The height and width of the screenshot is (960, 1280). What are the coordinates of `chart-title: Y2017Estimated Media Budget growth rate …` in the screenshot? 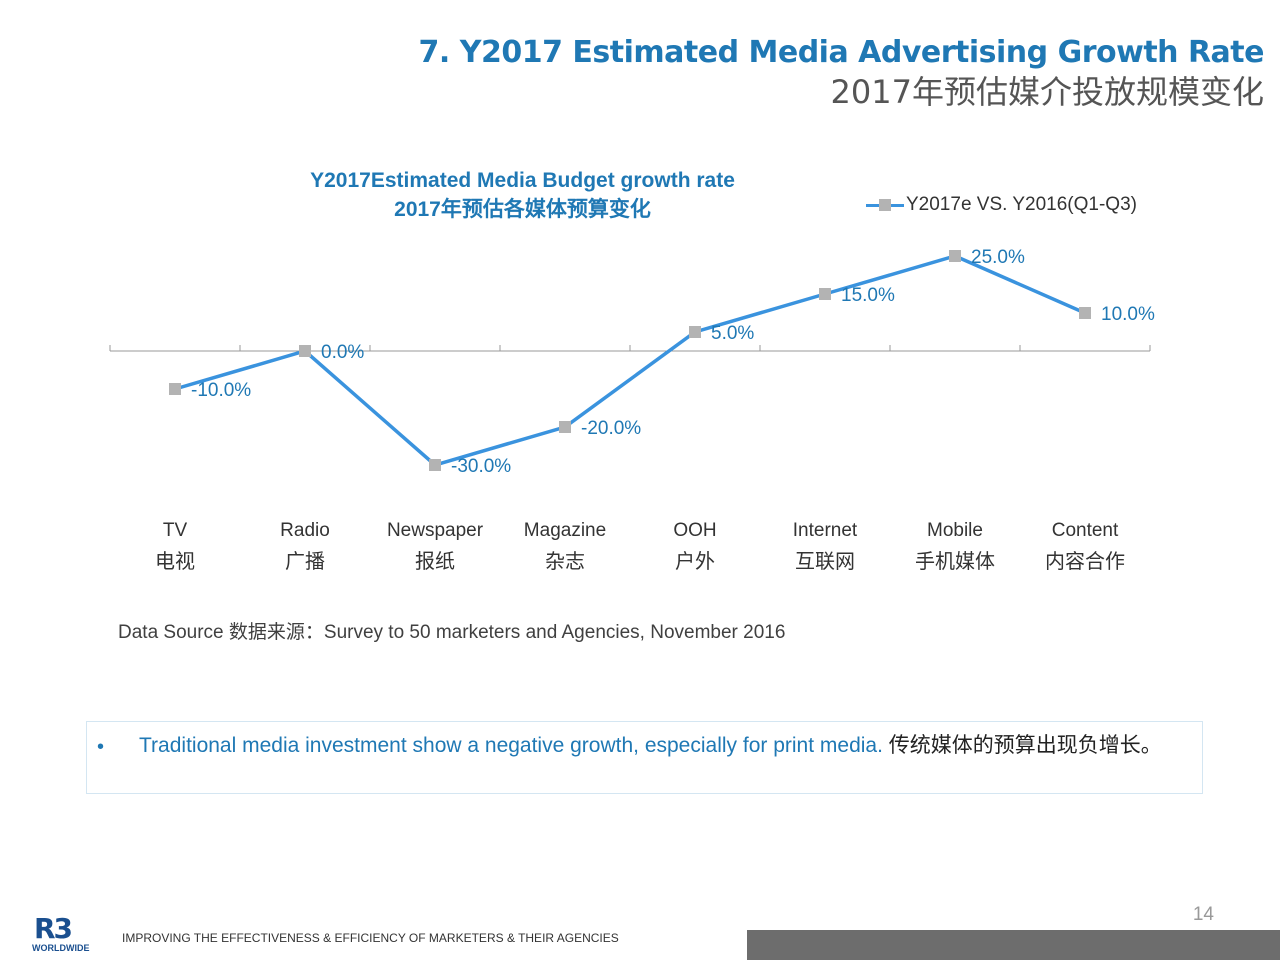 It's located at (522, 195).